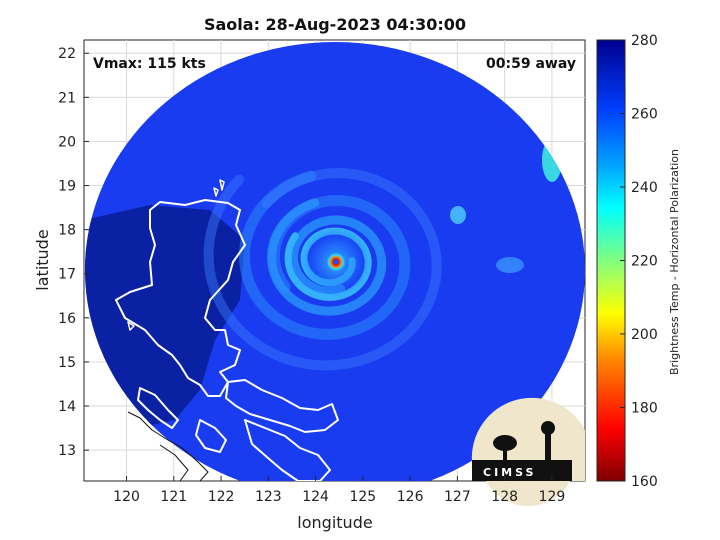  I want to click on x-tick-label: 125, so click(362, 497).